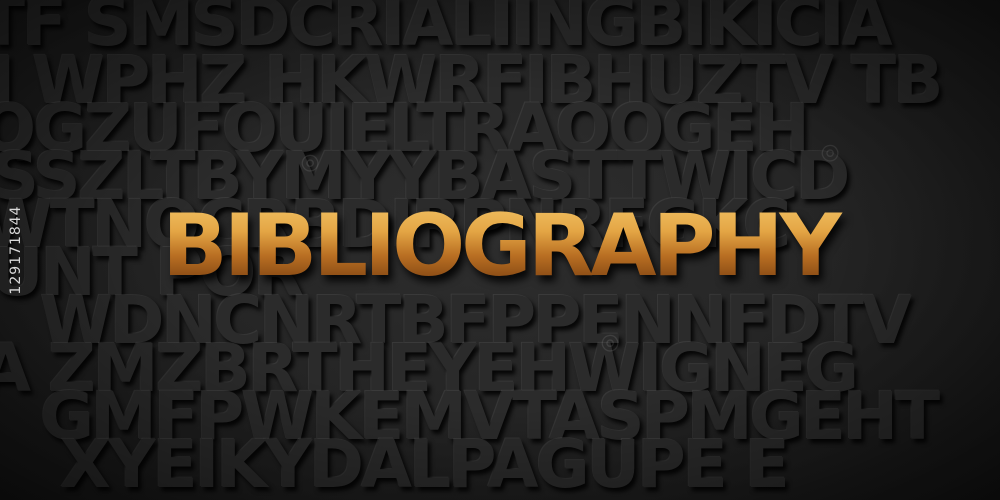 The height and width of the screenshot is (500, 1000). What do you see at coordinates (16, 250) in the screenshot?
I see `stock-image-id: 129171844` at bounding box center [16, 250].